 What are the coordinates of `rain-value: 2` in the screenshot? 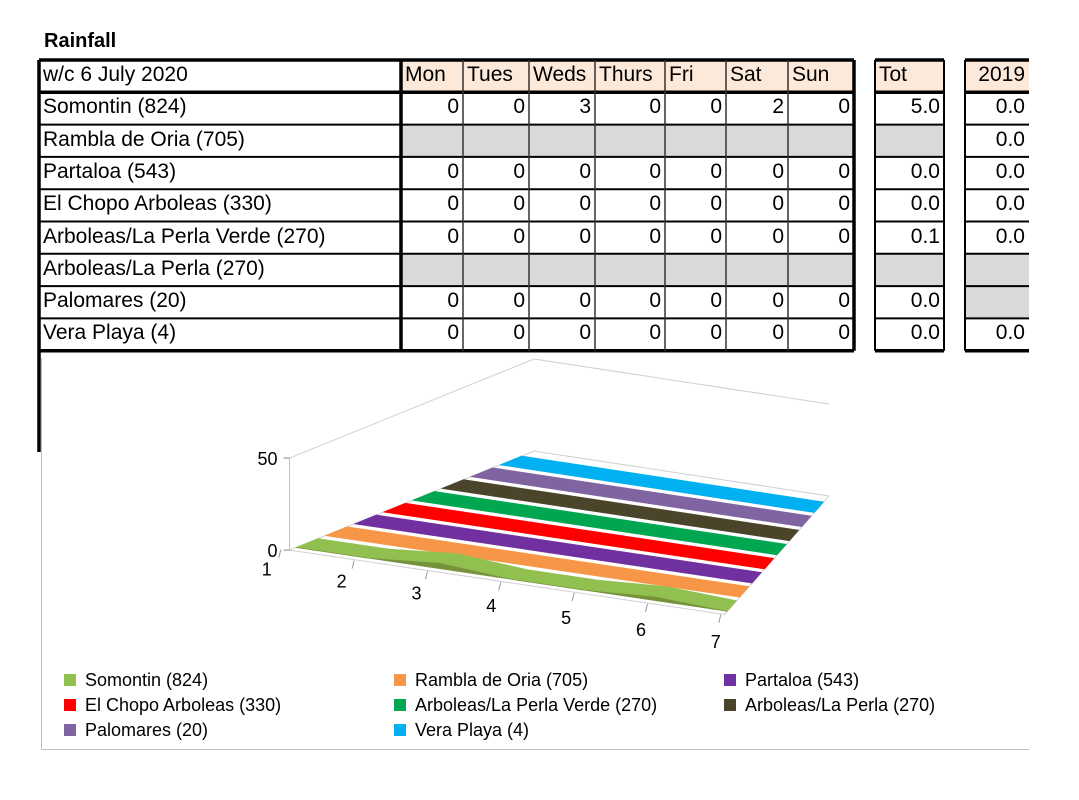 It's located at (778, 107).